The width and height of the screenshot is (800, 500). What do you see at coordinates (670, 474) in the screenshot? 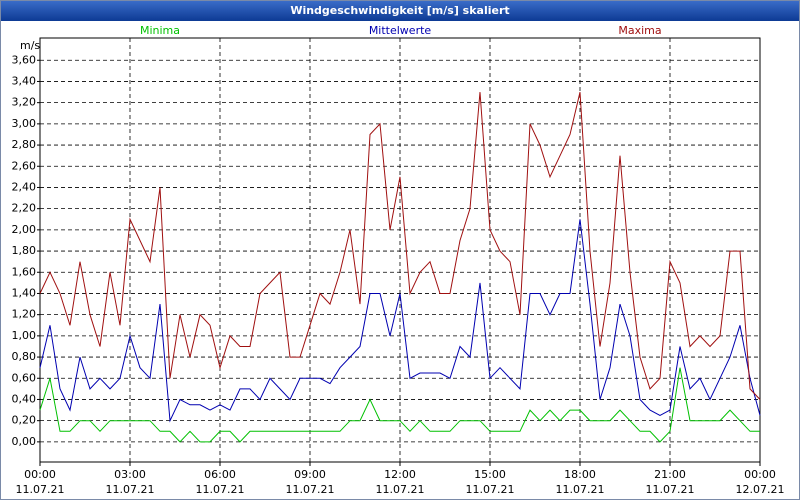
I see `x-tick-label: 21:00` at bounding box center [670, 474].